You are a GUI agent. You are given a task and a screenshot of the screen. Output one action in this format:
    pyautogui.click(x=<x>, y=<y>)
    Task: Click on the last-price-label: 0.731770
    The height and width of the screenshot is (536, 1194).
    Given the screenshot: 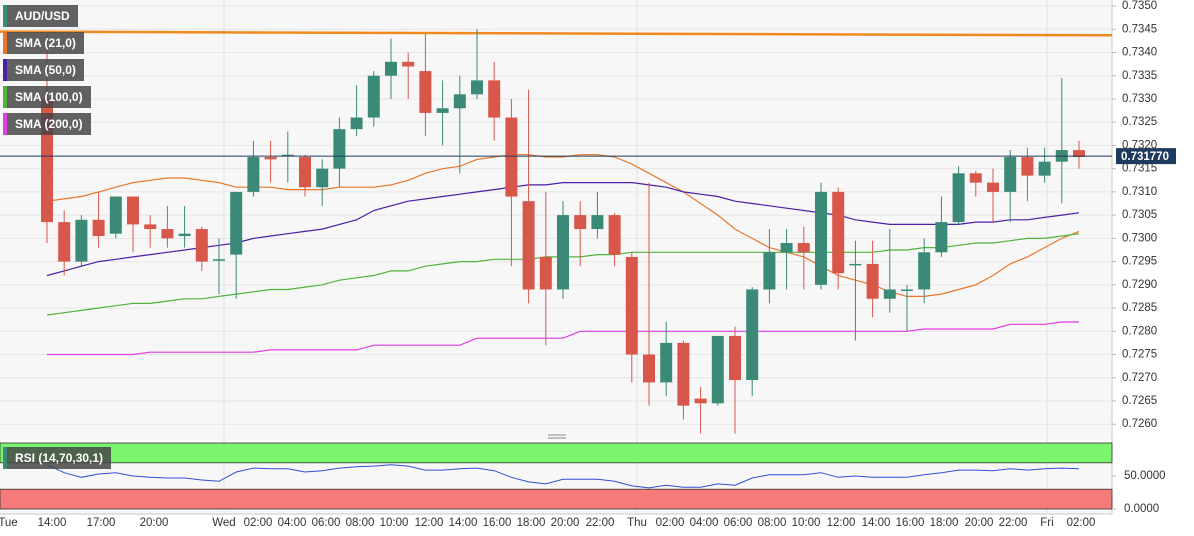 What is the action you would take?
    pyautogui.click(x=1145, y=157)
    